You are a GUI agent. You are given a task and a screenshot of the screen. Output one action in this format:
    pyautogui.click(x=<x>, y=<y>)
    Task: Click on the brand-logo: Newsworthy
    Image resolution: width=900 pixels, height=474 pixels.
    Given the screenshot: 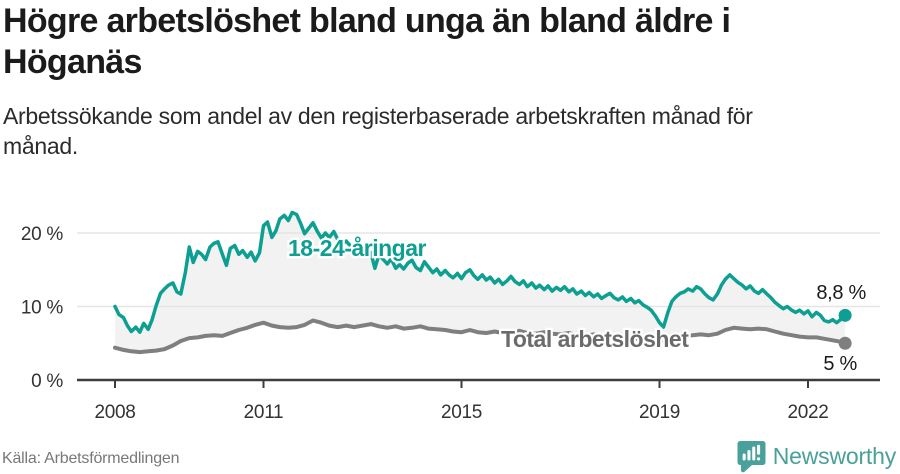 What is the action you would take?
    pyautogui.click(x=816, y=456)
    